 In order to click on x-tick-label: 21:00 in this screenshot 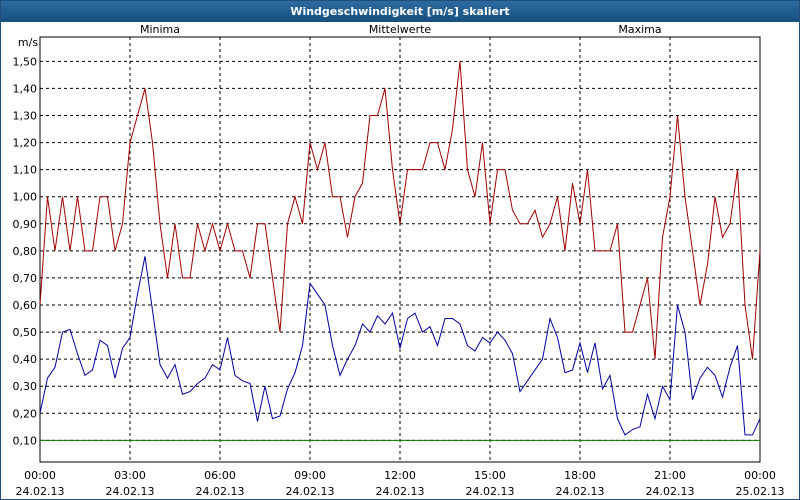, I will do `click(670, 475)`.